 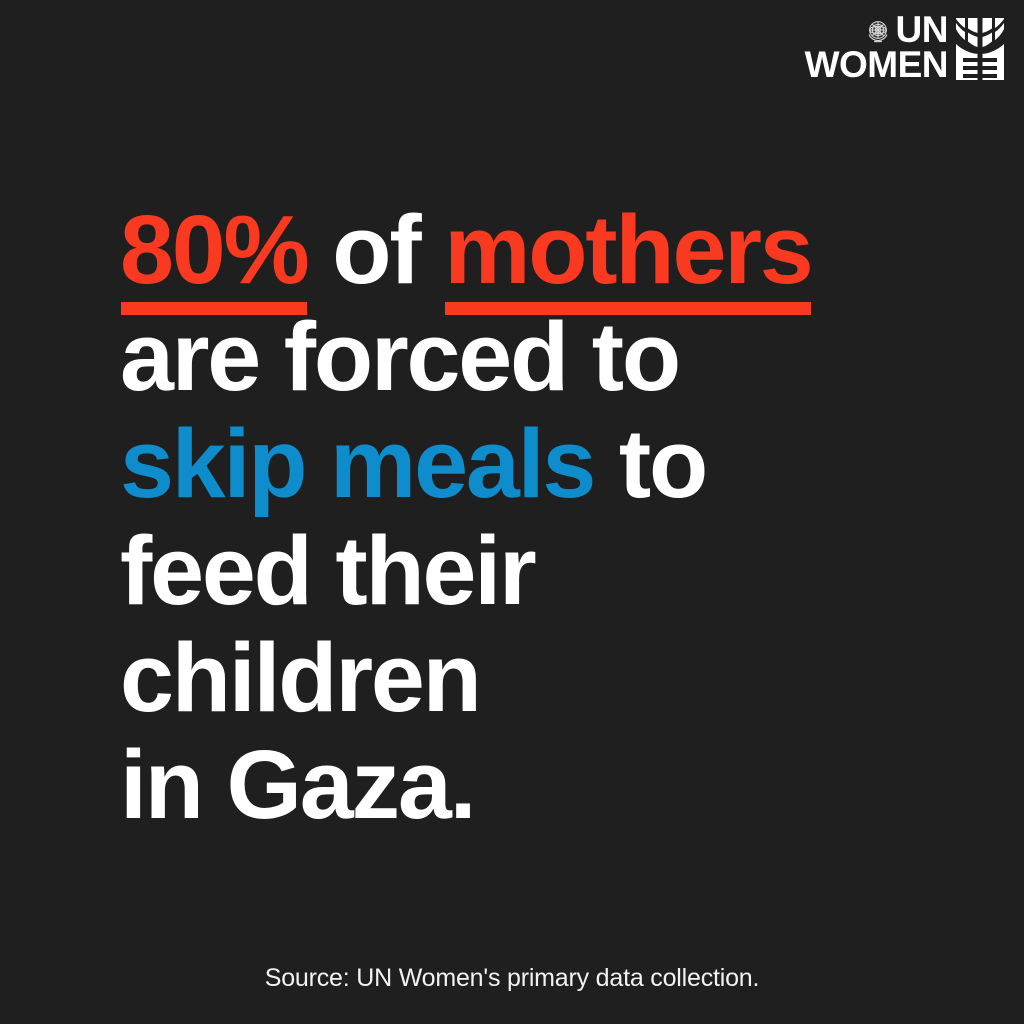 What do you see at coordinates (376, 249) in the screenshot?
I see `headline-connector: of` at bounding box center [376, 249].